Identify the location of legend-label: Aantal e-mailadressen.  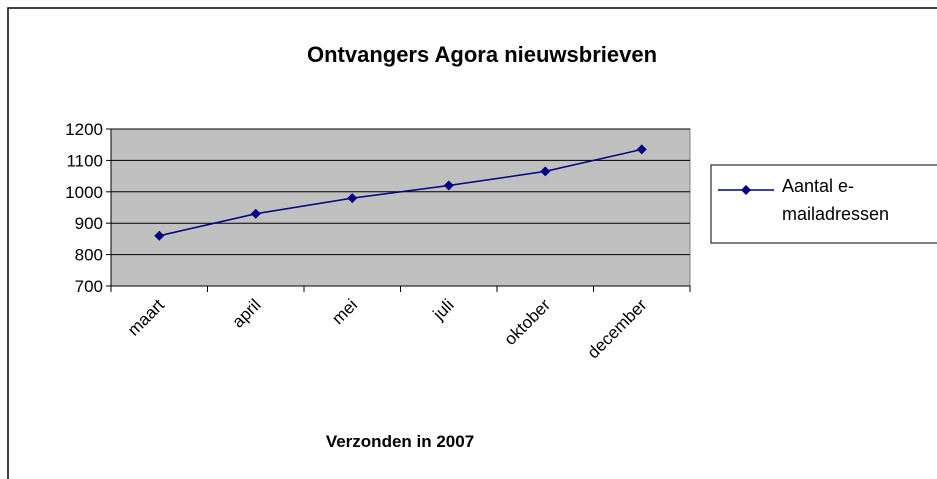
(836, 200).